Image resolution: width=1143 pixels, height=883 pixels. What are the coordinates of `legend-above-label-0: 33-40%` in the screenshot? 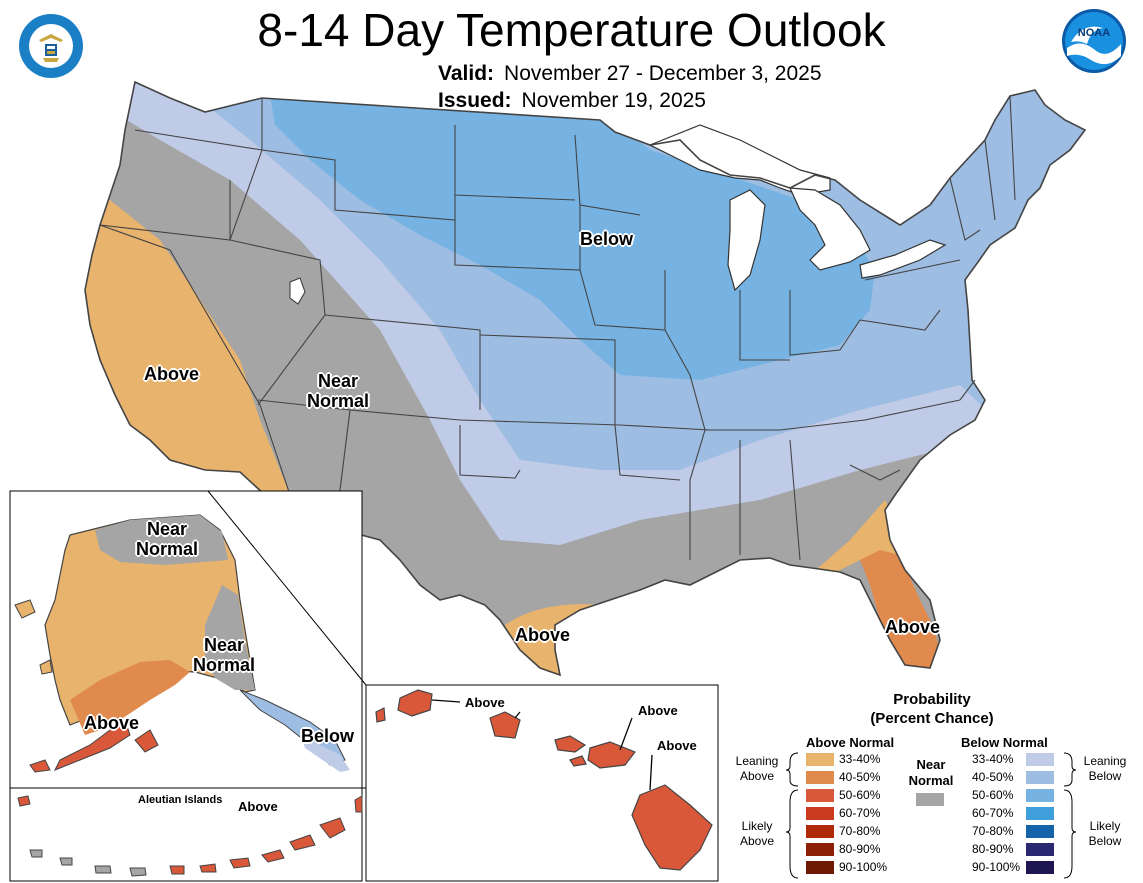 It's located at (860, 759).